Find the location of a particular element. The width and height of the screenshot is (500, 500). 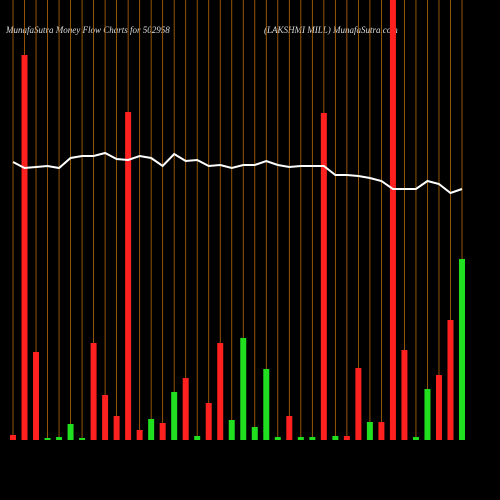

chart-title: MunafaSutra Money Flow Charts for 502958 is located at coordinates (87, 30).